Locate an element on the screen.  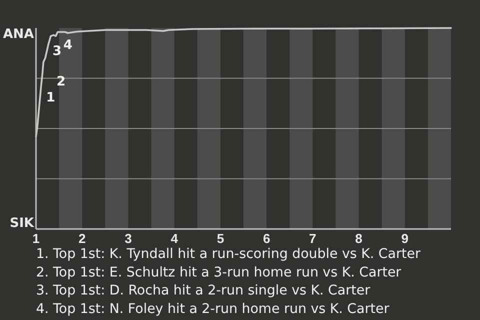
x-tick-label: 6 is located at coordinates (266, 238).